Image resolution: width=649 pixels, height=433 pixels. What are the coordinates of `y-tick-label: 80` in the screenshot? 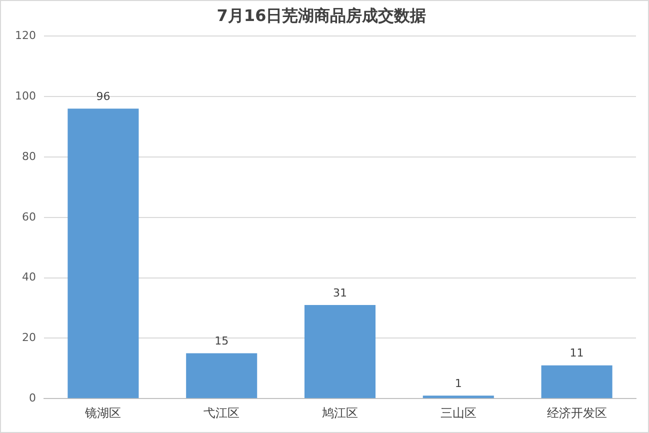 It's located at (29, 156).